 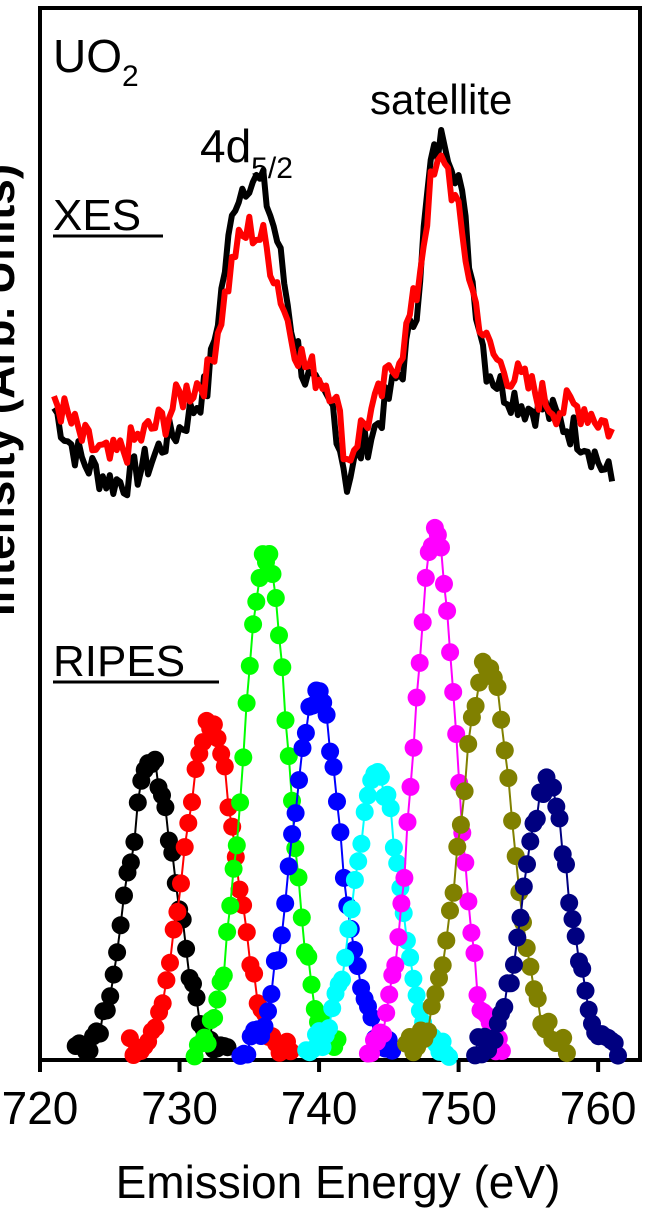 I want to click on peak-4d-label-base: 4d, so click(x=225, y=146).